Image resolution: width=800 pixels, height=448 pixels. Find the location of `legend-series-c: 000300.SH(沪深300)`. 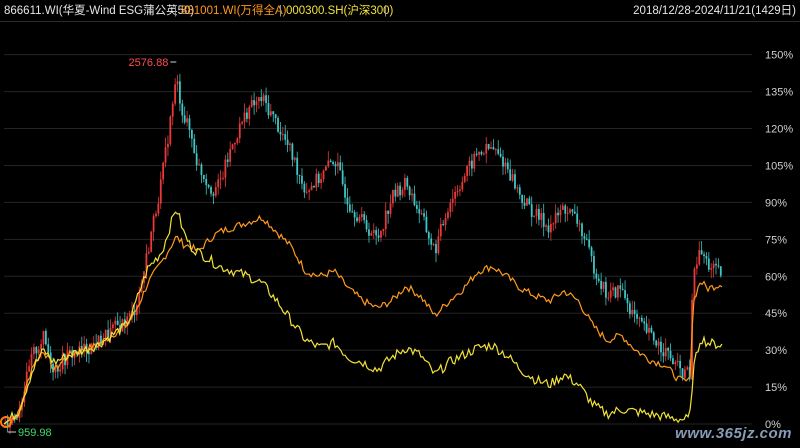

legend-series-c: 000300.SH(沪深300) is located at coordinates (340, 11).